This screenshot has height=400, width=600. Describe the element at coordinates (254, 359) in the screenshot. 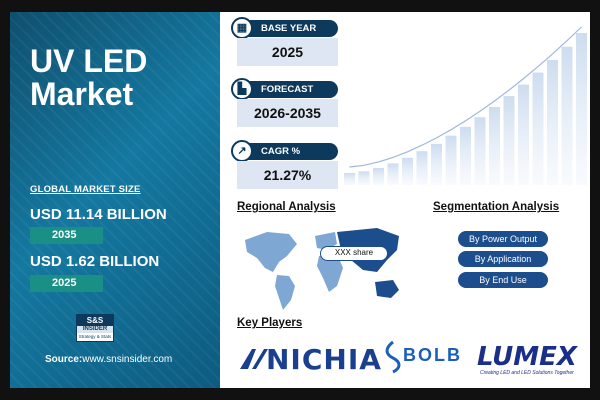

I see `nichia-logo-mark` at that location.